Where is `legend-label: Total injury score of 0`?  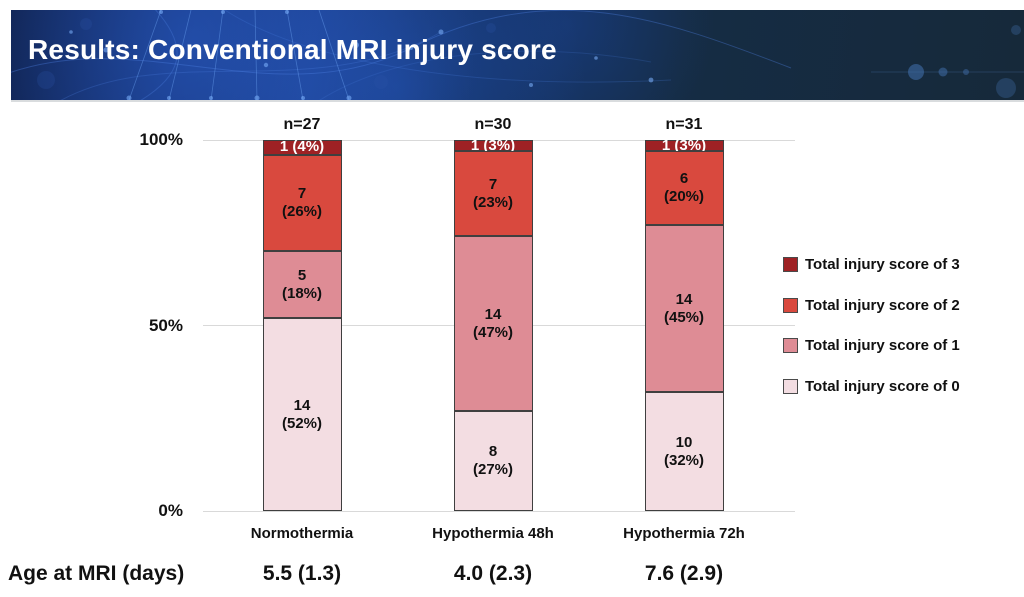
legend-label: Total injury score of 0 is located at coordinates (882, 386).